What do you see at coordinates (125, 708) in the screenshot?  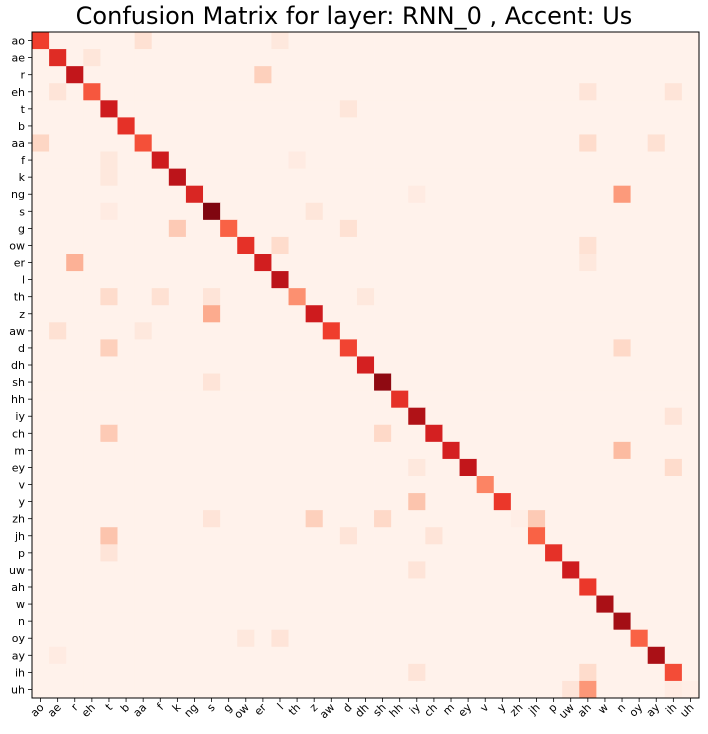 I see `x-tick-label: b` at bounding box center [125, 708].